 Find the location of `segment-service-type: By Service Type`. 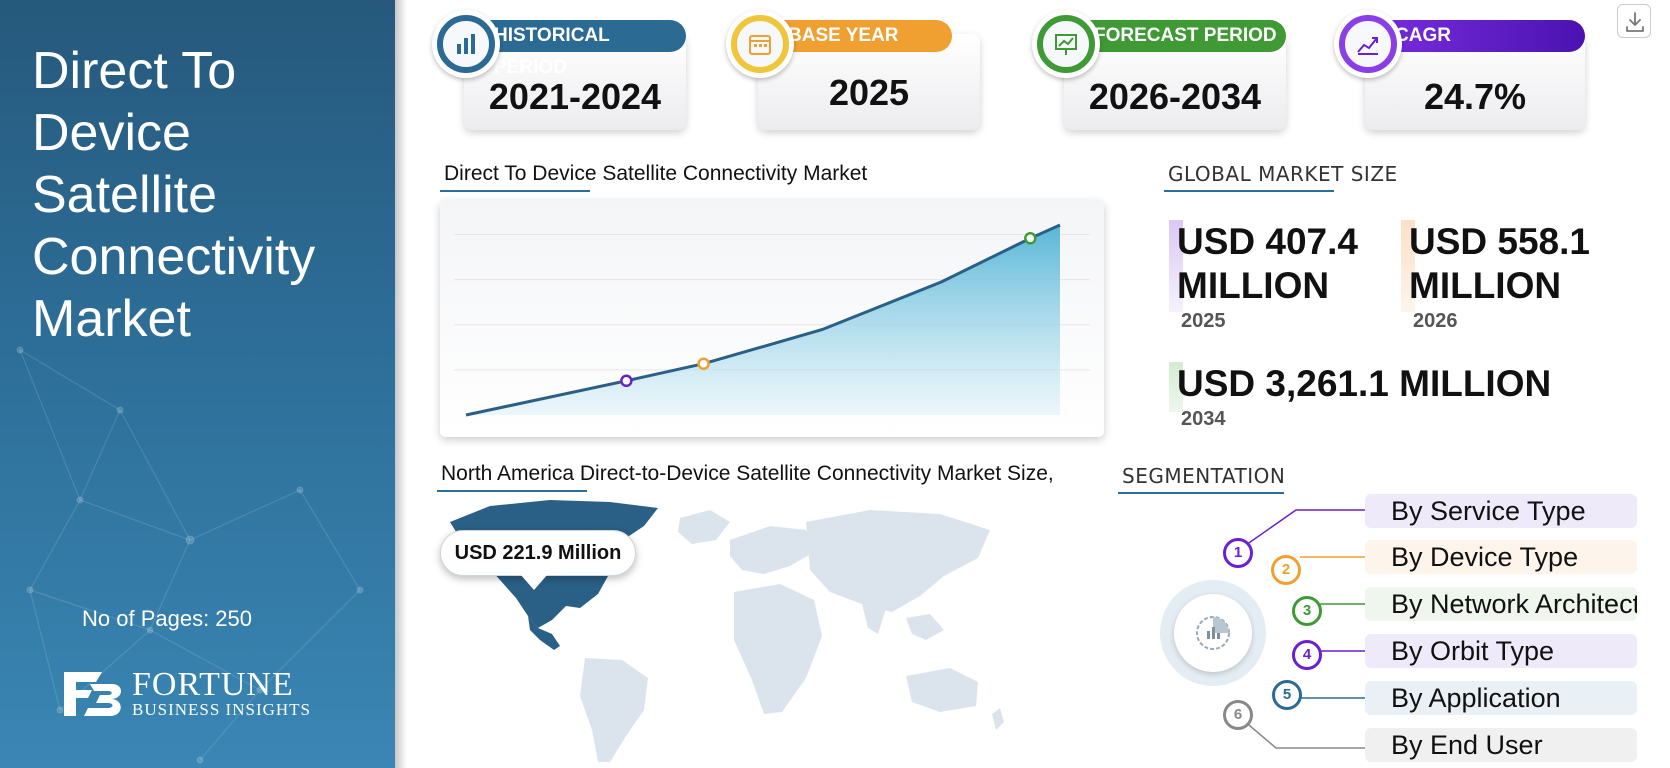

segment-service-type: By Service Type is located at coordinates (1501, 511).